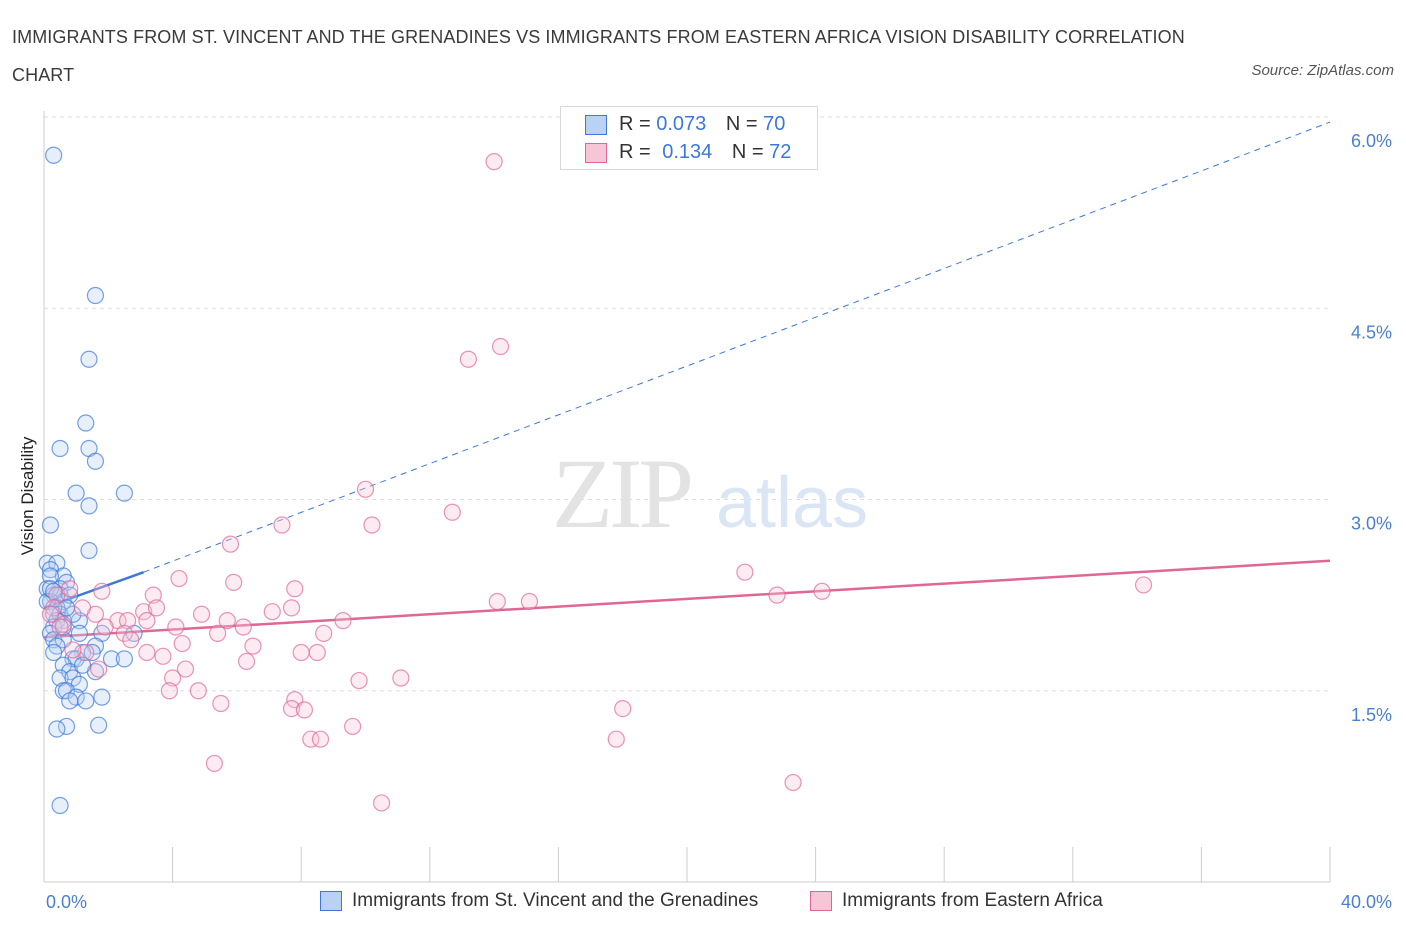 Image resolution: width=1406 pixels, height=930 pixels. I want to click on bottom-legend-swatch-pink, so click(821, 900).